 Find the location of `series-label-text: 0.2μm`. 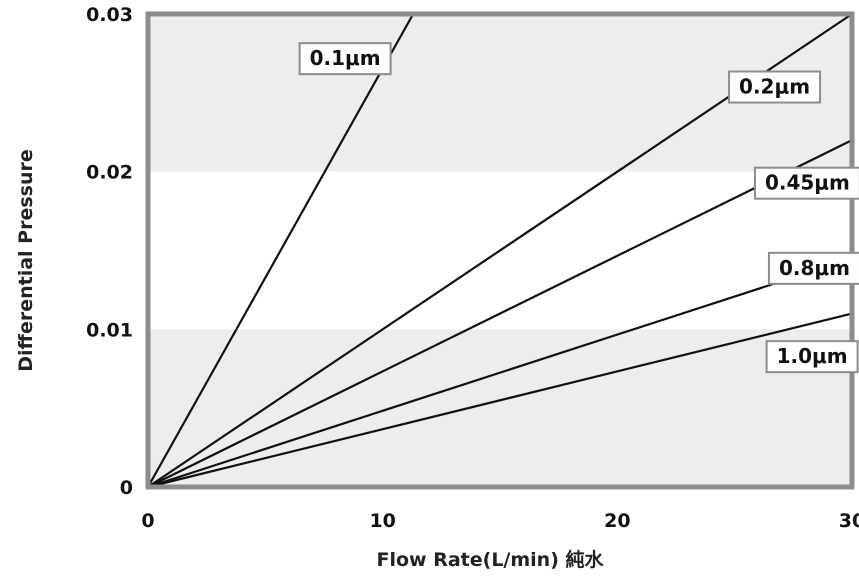

series-label-text: 0.2μm is located at coordinates (774, 87).